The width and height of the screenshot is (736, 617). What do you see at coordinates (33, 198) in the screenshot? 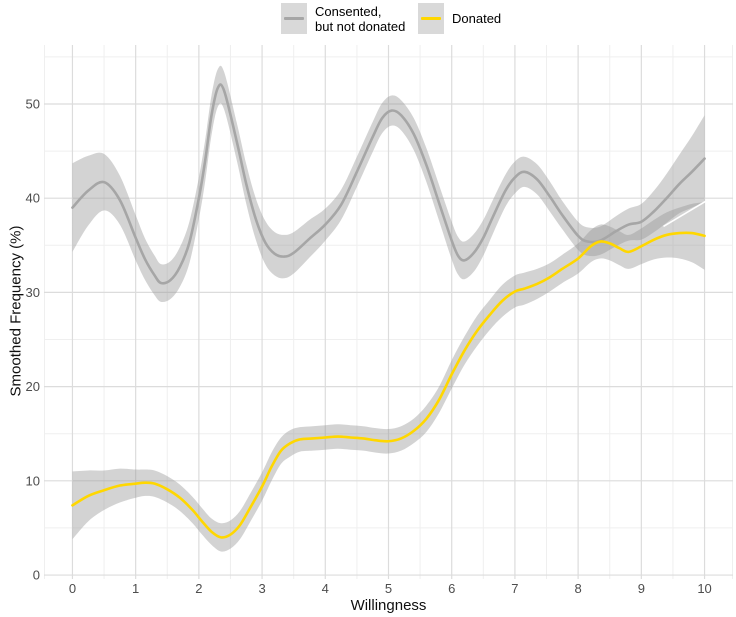
I see `y-tick-label: 40` at bounding box center [33, 198].